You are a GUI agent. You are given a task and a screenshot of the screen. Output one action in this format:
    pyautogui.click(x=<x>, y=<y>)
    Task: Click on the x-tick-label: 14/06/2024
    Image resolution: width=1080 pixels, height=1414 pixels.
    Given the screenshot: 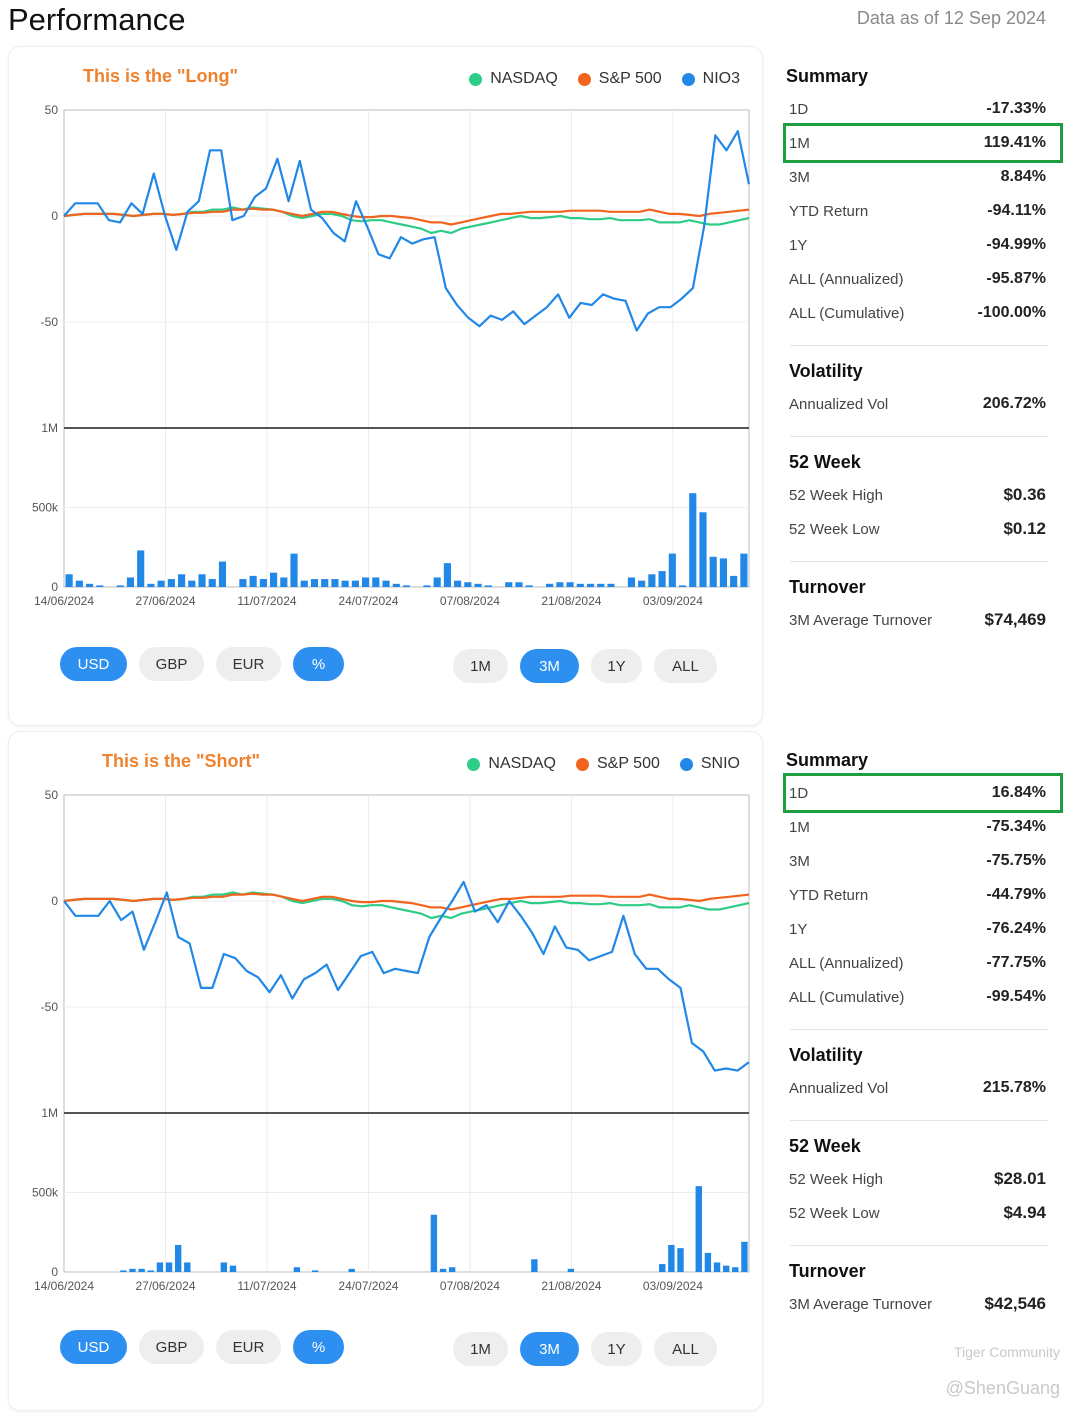 What is the action you would take?
    pyautogui.click(x=64, y=601)
    